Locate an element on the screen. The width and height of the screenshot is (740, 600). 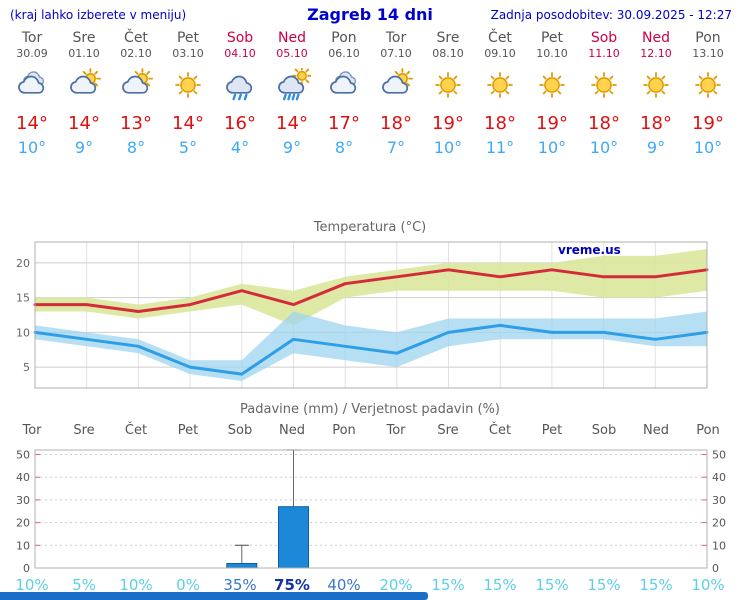
day-date: 07.10 is located at coordinates (396, 53).